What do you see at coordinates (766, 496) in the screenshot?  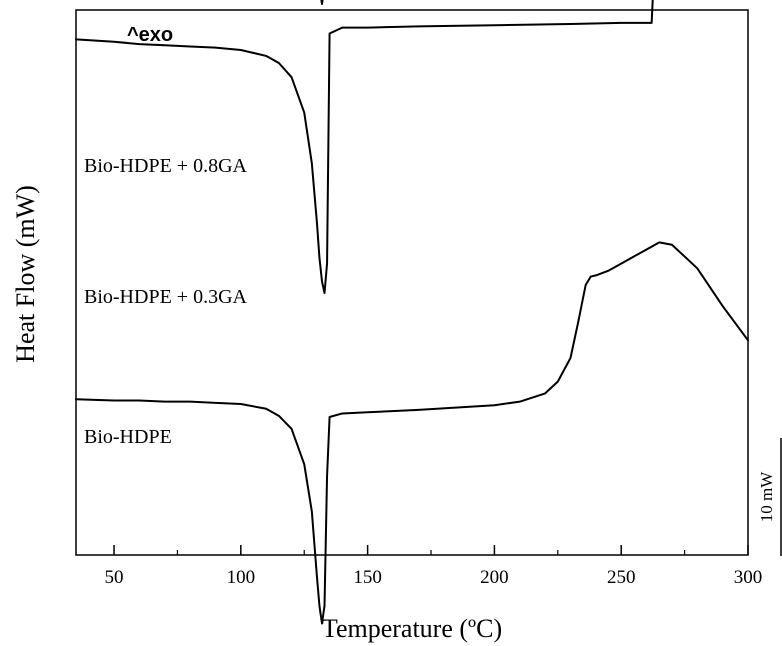 I see `scale-bar-label: 10 mW` at bounding box center [766, 496].